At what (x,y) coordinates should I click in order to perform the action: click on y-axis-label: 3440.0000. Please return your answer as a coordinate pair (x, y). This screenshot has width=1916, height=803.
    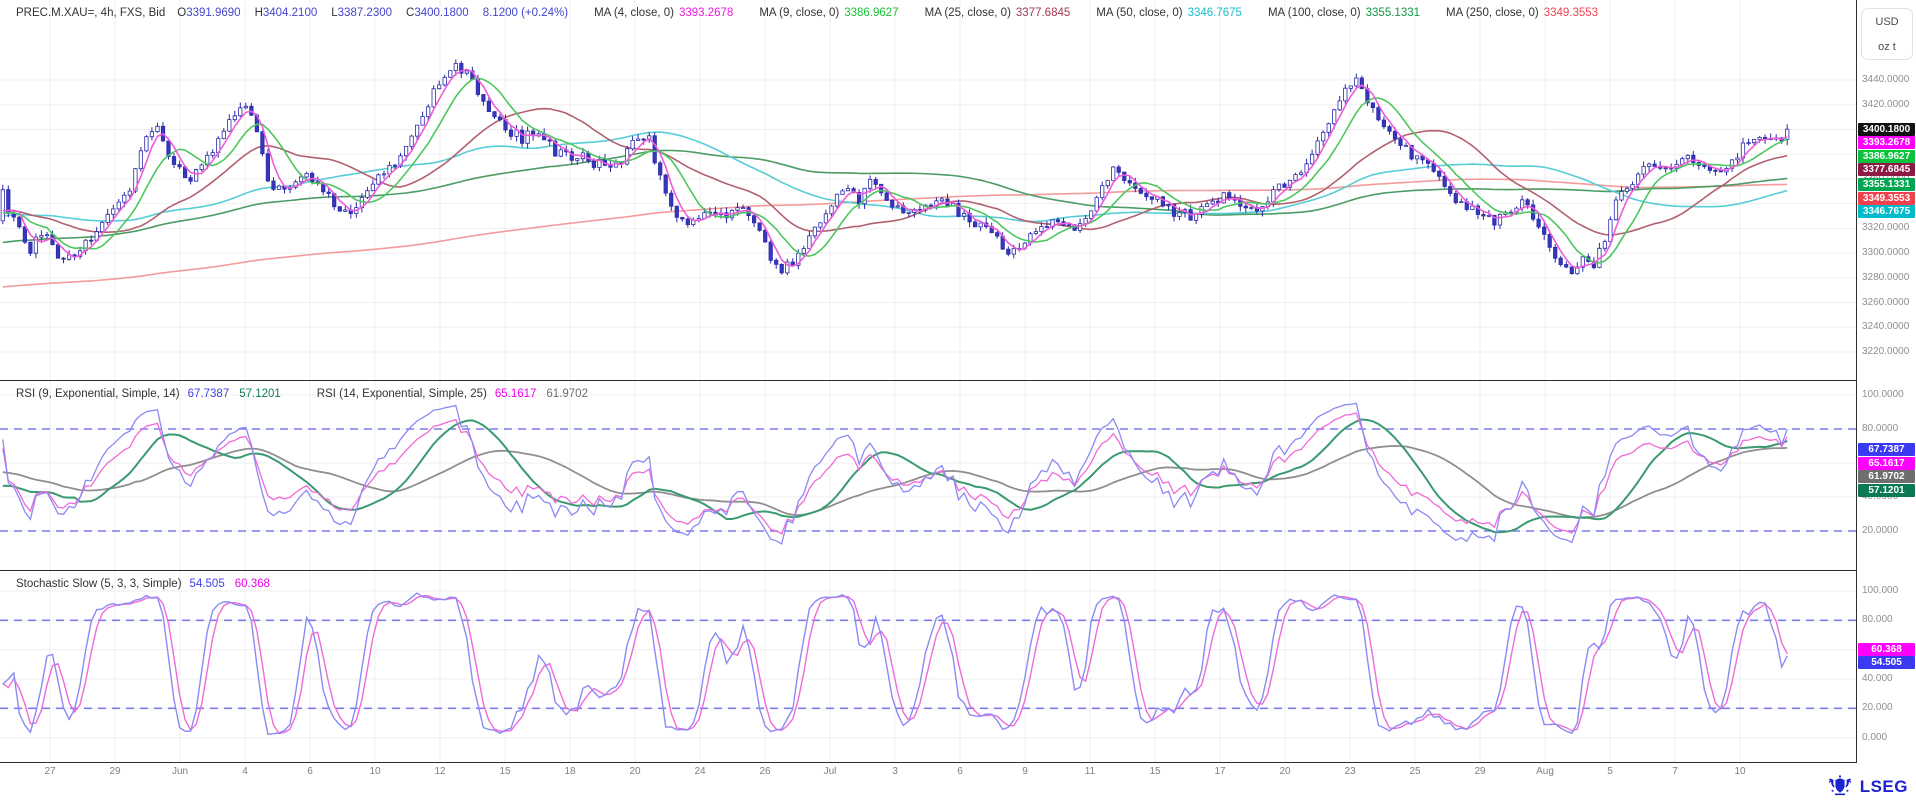
    Looking at the image, I should click on (1886, 79).